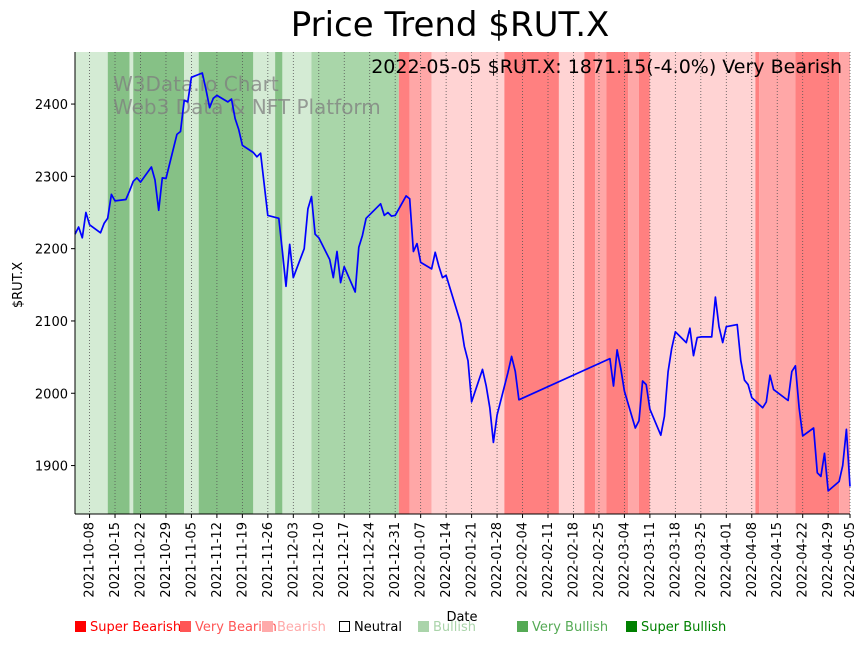 Image resolution: width=868 pixels, height=646 pixels. What do you see at coordinates (319, 560) in the screenshot?
I see `x-tick-label: 2021-12-10` at bounding box center [319, 560].